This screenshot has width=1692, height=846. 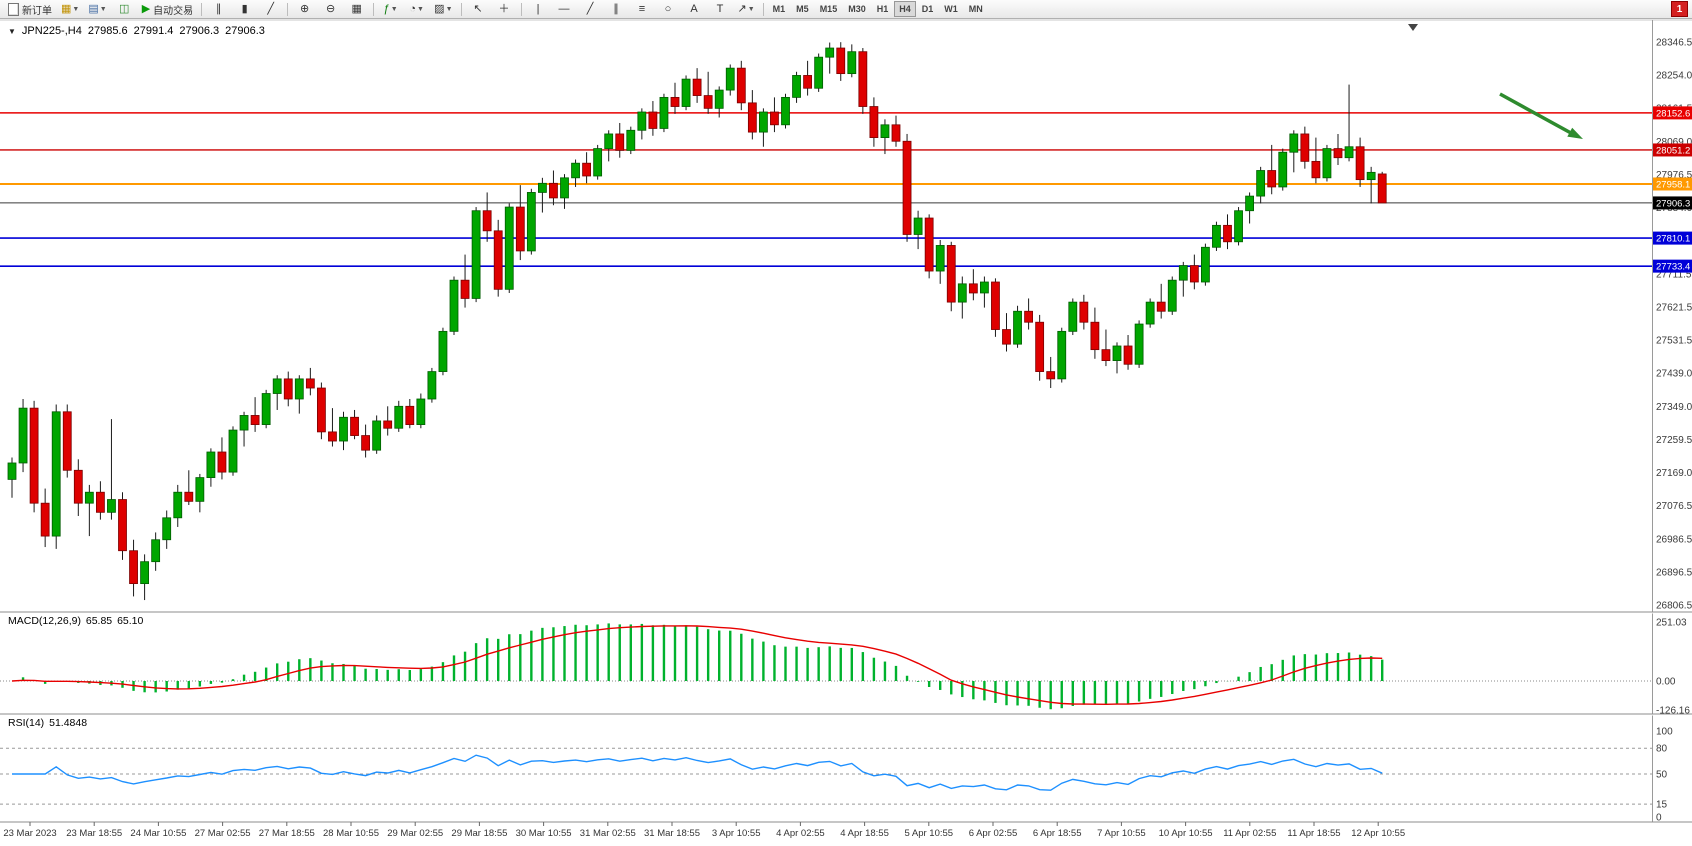 What do you see at coordinates (905, 9) in the screenshot?
I see `timeframe-h4-button: H4` at bounding box center [905, 9].